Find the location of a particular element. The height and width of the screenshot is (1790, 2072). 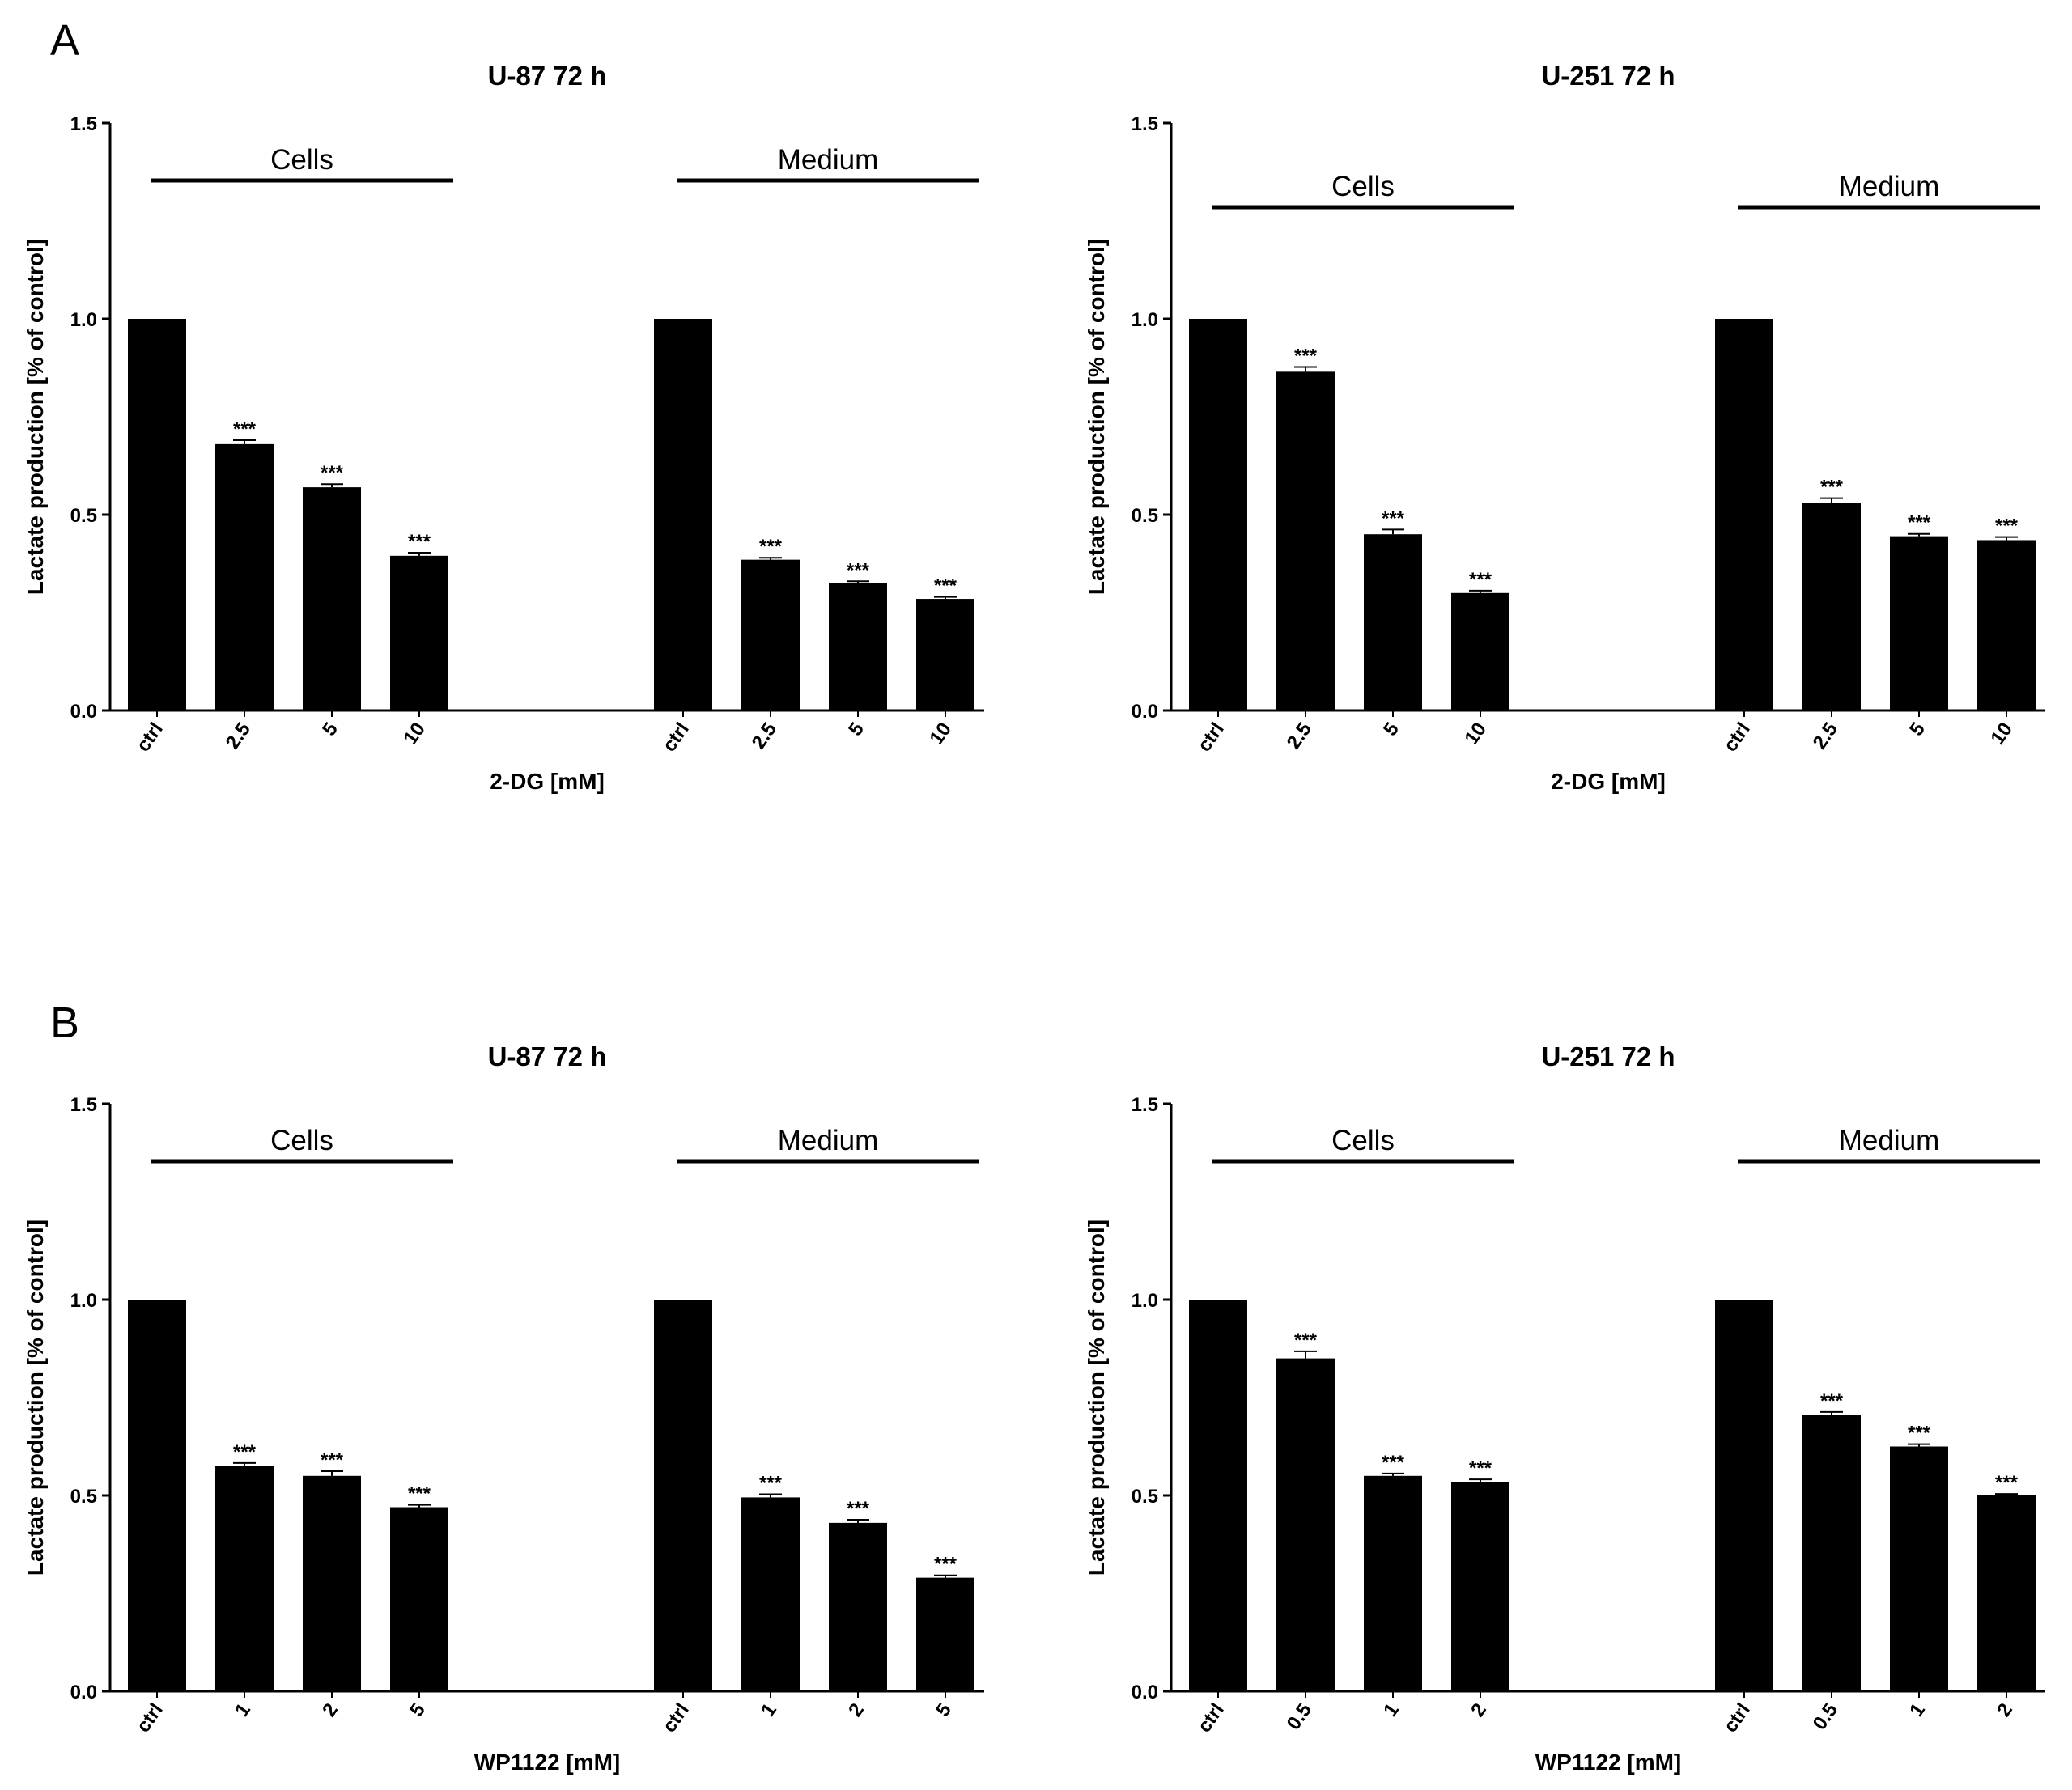

panel-letter-a: A is located at coordinates (64, 40).